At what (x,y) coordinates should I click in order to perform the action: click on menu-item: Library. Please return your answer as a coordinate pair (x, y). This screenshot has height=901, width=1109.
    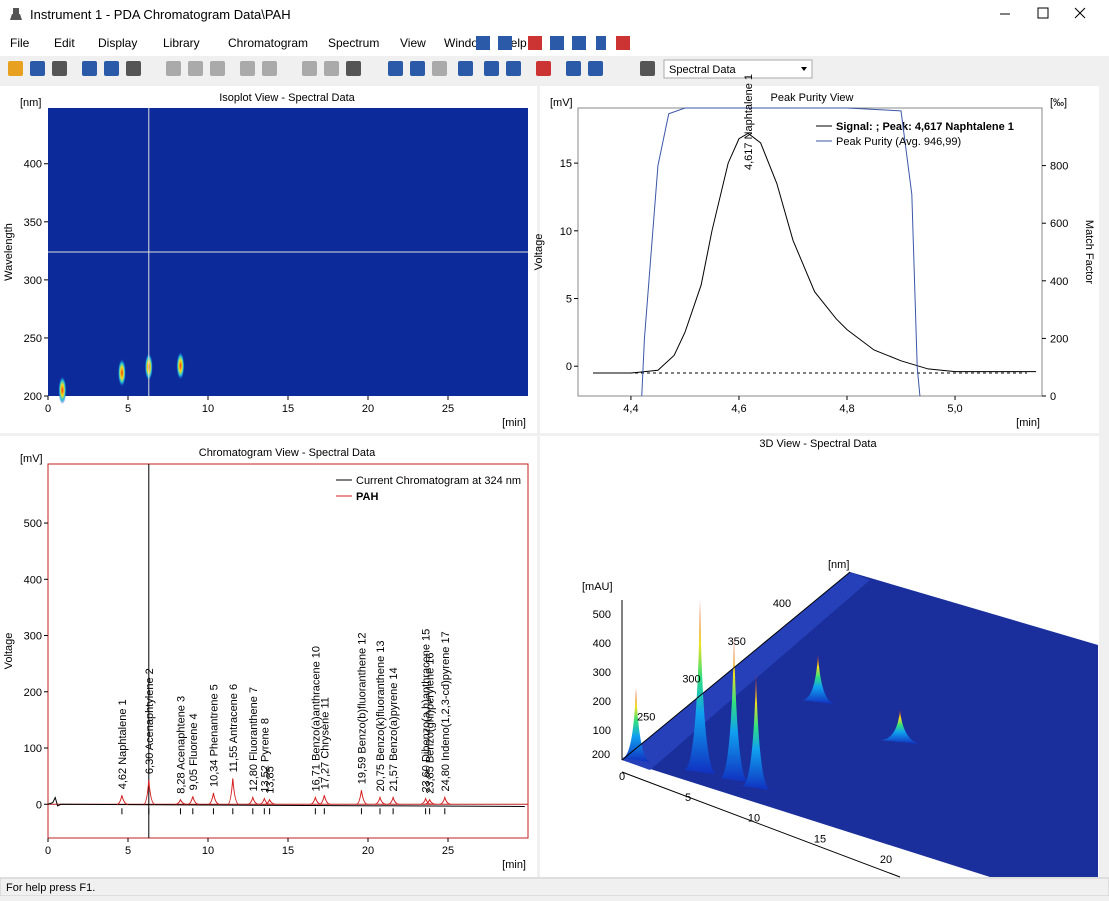
    Looking at the image, I should click on (181, 43).